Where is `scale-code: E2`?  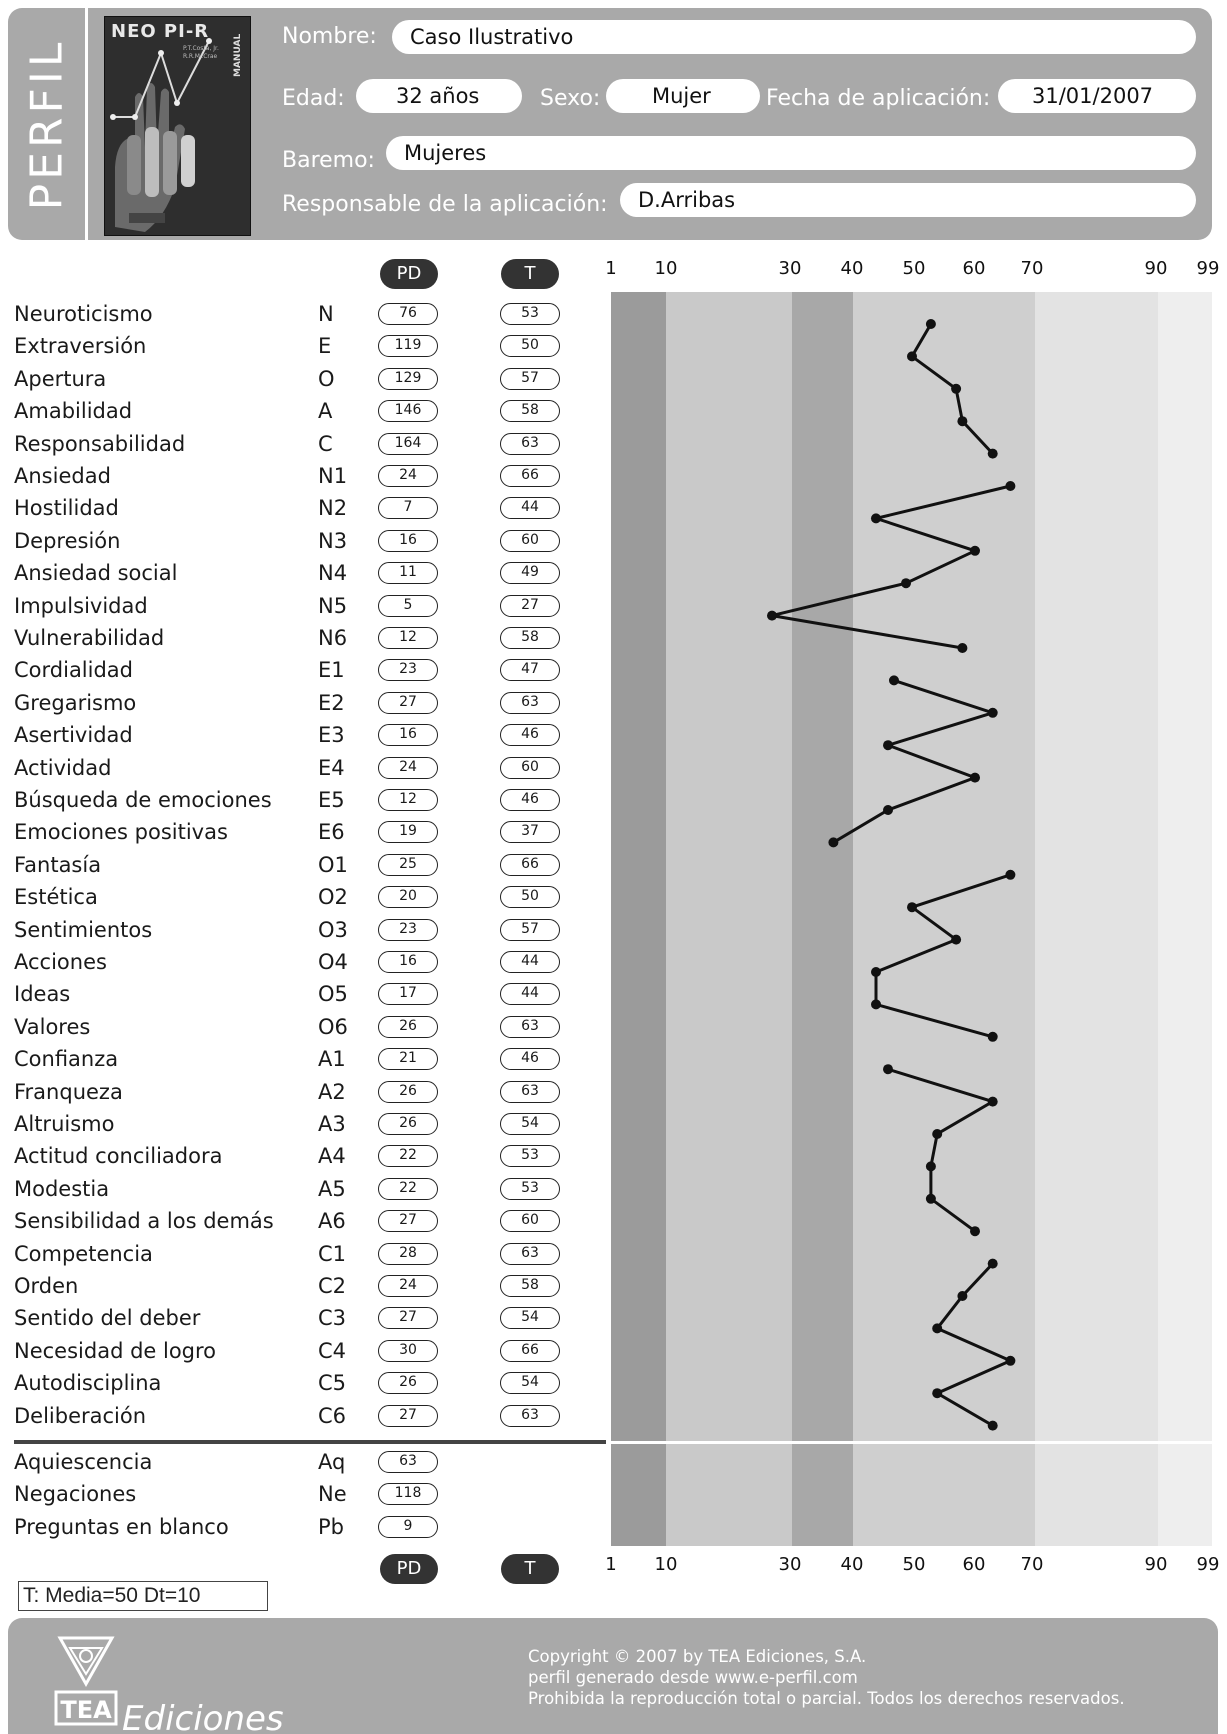 scale-code: E2 is located at coordinates (331, 702).